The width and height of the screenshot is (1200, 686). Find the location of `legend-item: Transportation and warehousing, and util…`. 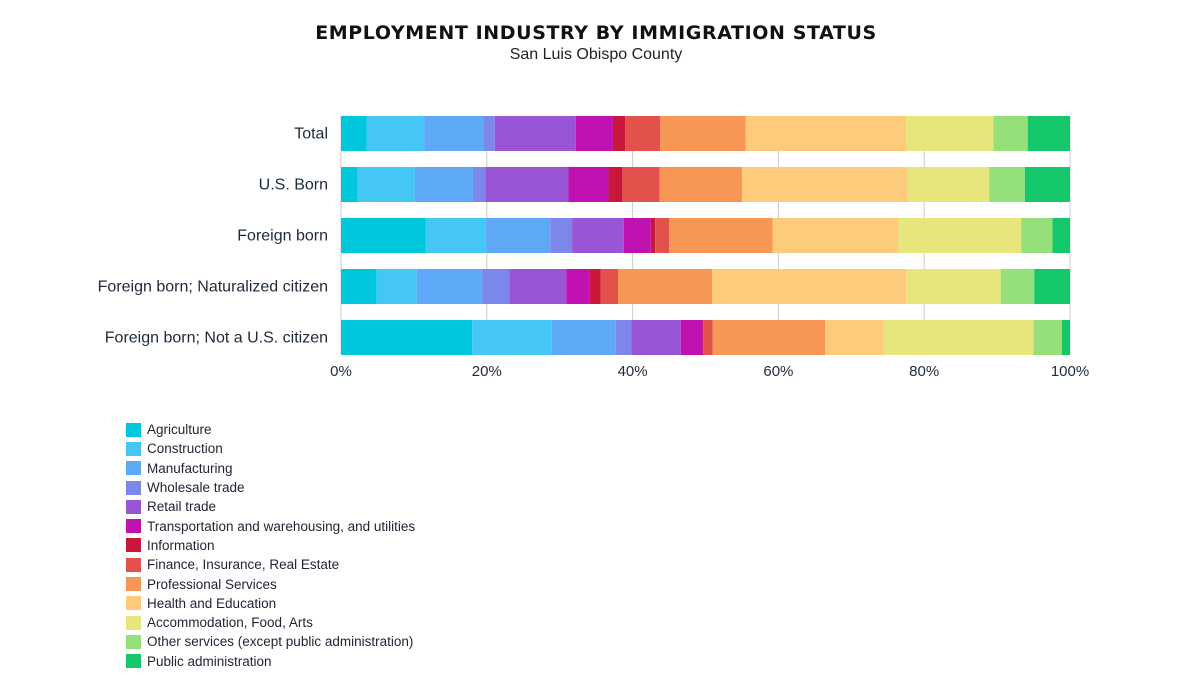

legend-item: Transportation and warehousing, and util… is located at coordinates (270, 525).